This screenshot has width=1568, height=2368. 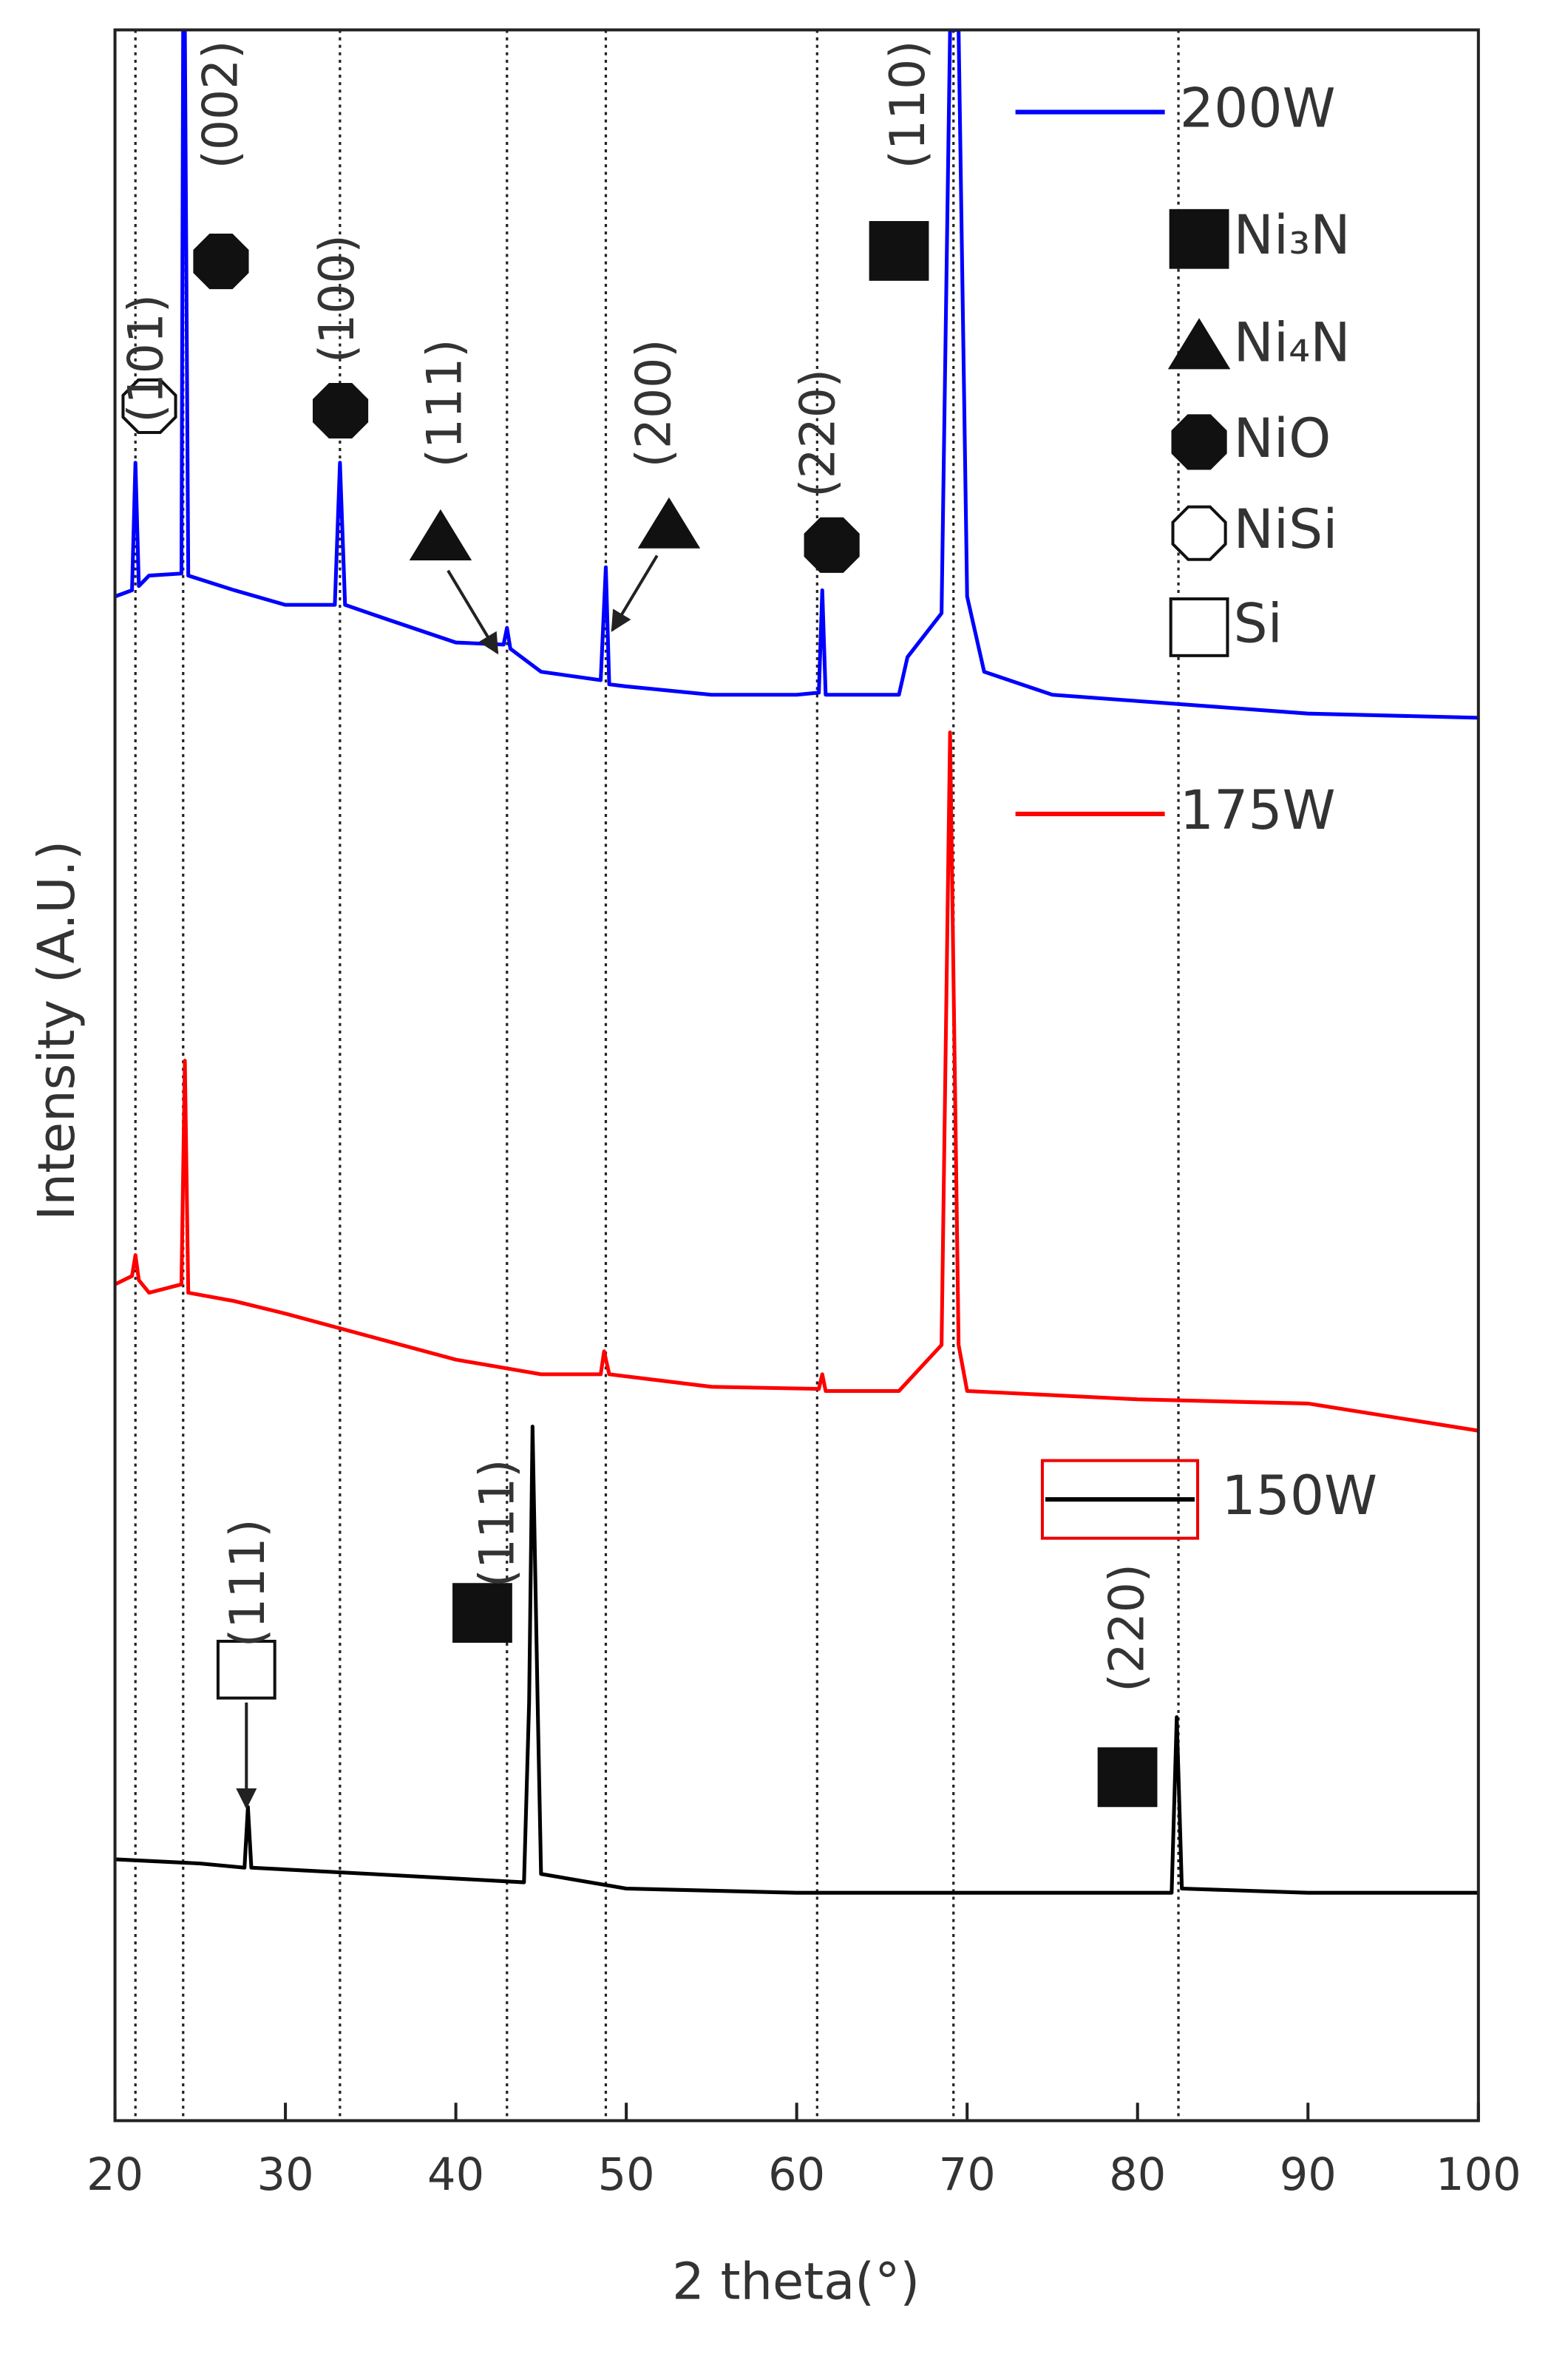 What do you see at coordinates (337, 298) in the screenshot?
I see `peak-label: (100)` at bounding box center [337, 298].